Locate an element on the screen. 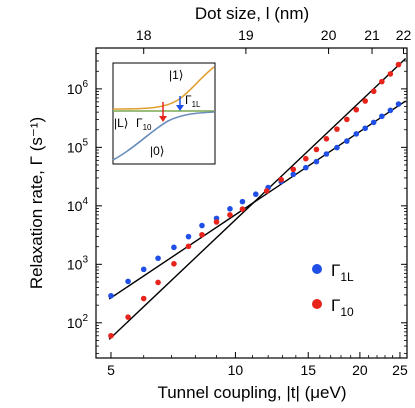 The image size is (415, 408). inset-arrowhead-gamma-1l is located at coordinates (180, 108).